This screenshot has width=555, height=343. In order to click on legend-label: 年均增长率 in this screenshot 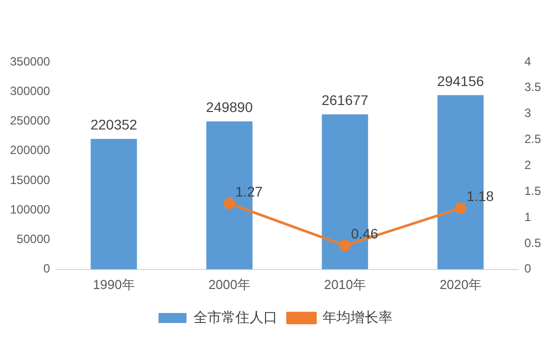, I will do `click(357, 316)`.